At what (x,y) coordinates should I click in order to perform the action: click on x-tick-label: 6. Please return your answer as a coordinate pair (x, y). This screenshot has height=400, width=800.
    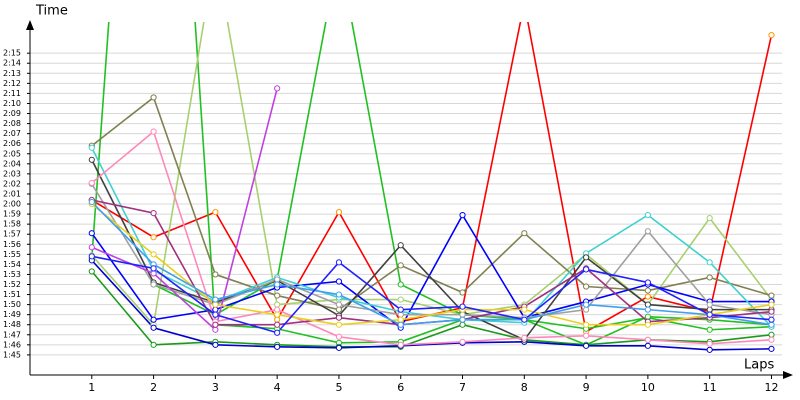
    Looking at the image, I should click on (400, 387).